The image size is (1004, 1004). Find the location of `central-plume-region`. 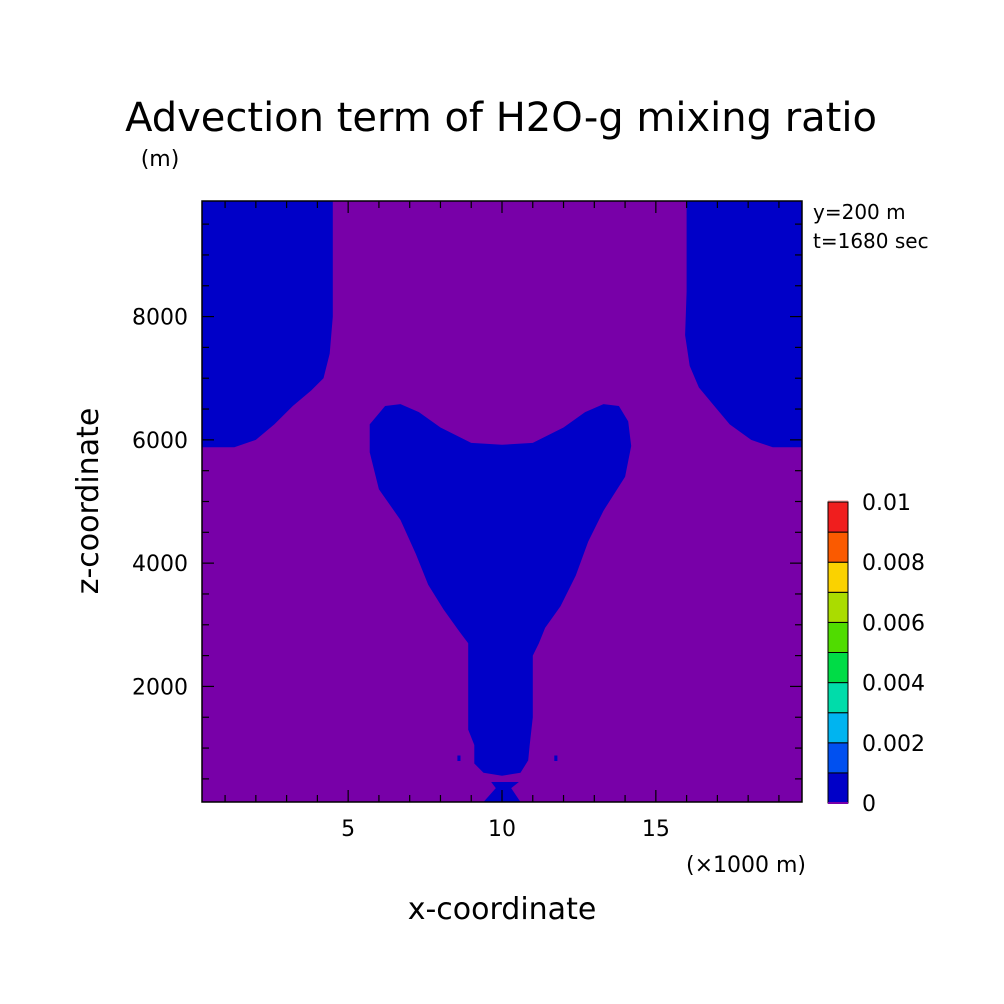

central-plume-region is located at coordinates (500, 590).